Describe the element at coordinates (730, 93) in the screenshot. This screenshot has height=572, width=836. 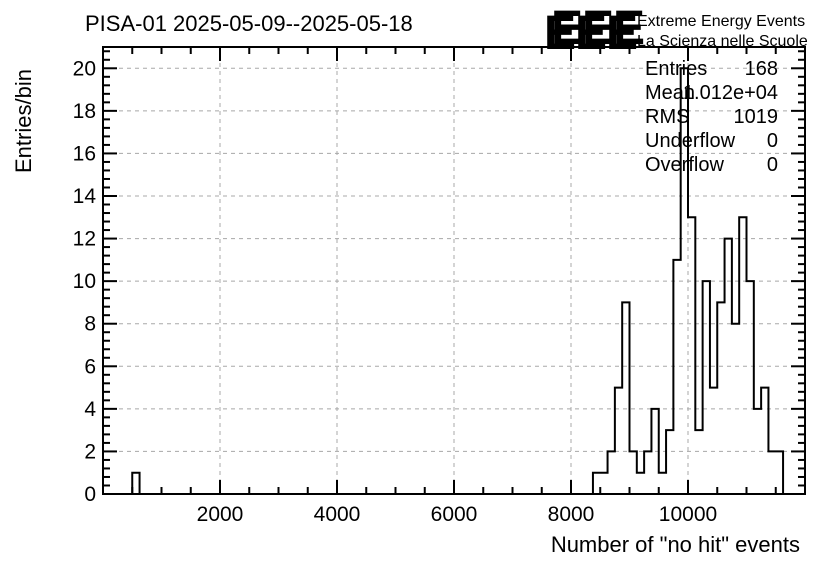
I see `stats-mean-value: 1.012e+04` at that location.